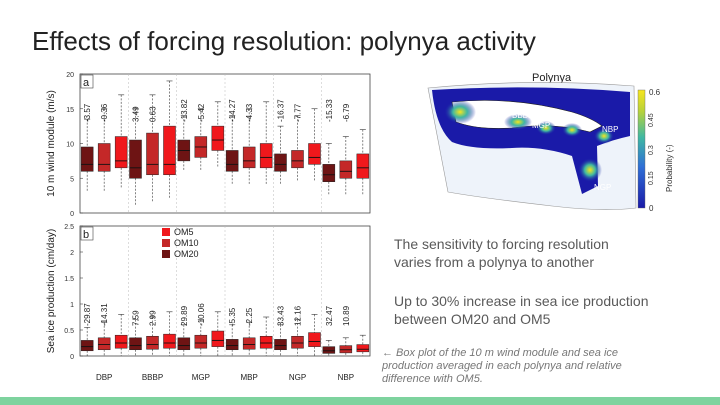 This screenshot has width=720, height=405. What do you see at coordinates (87, 112) in the screenshot?
I see `relative-diff-om20: -3.57` at bounding box center [87, 112].